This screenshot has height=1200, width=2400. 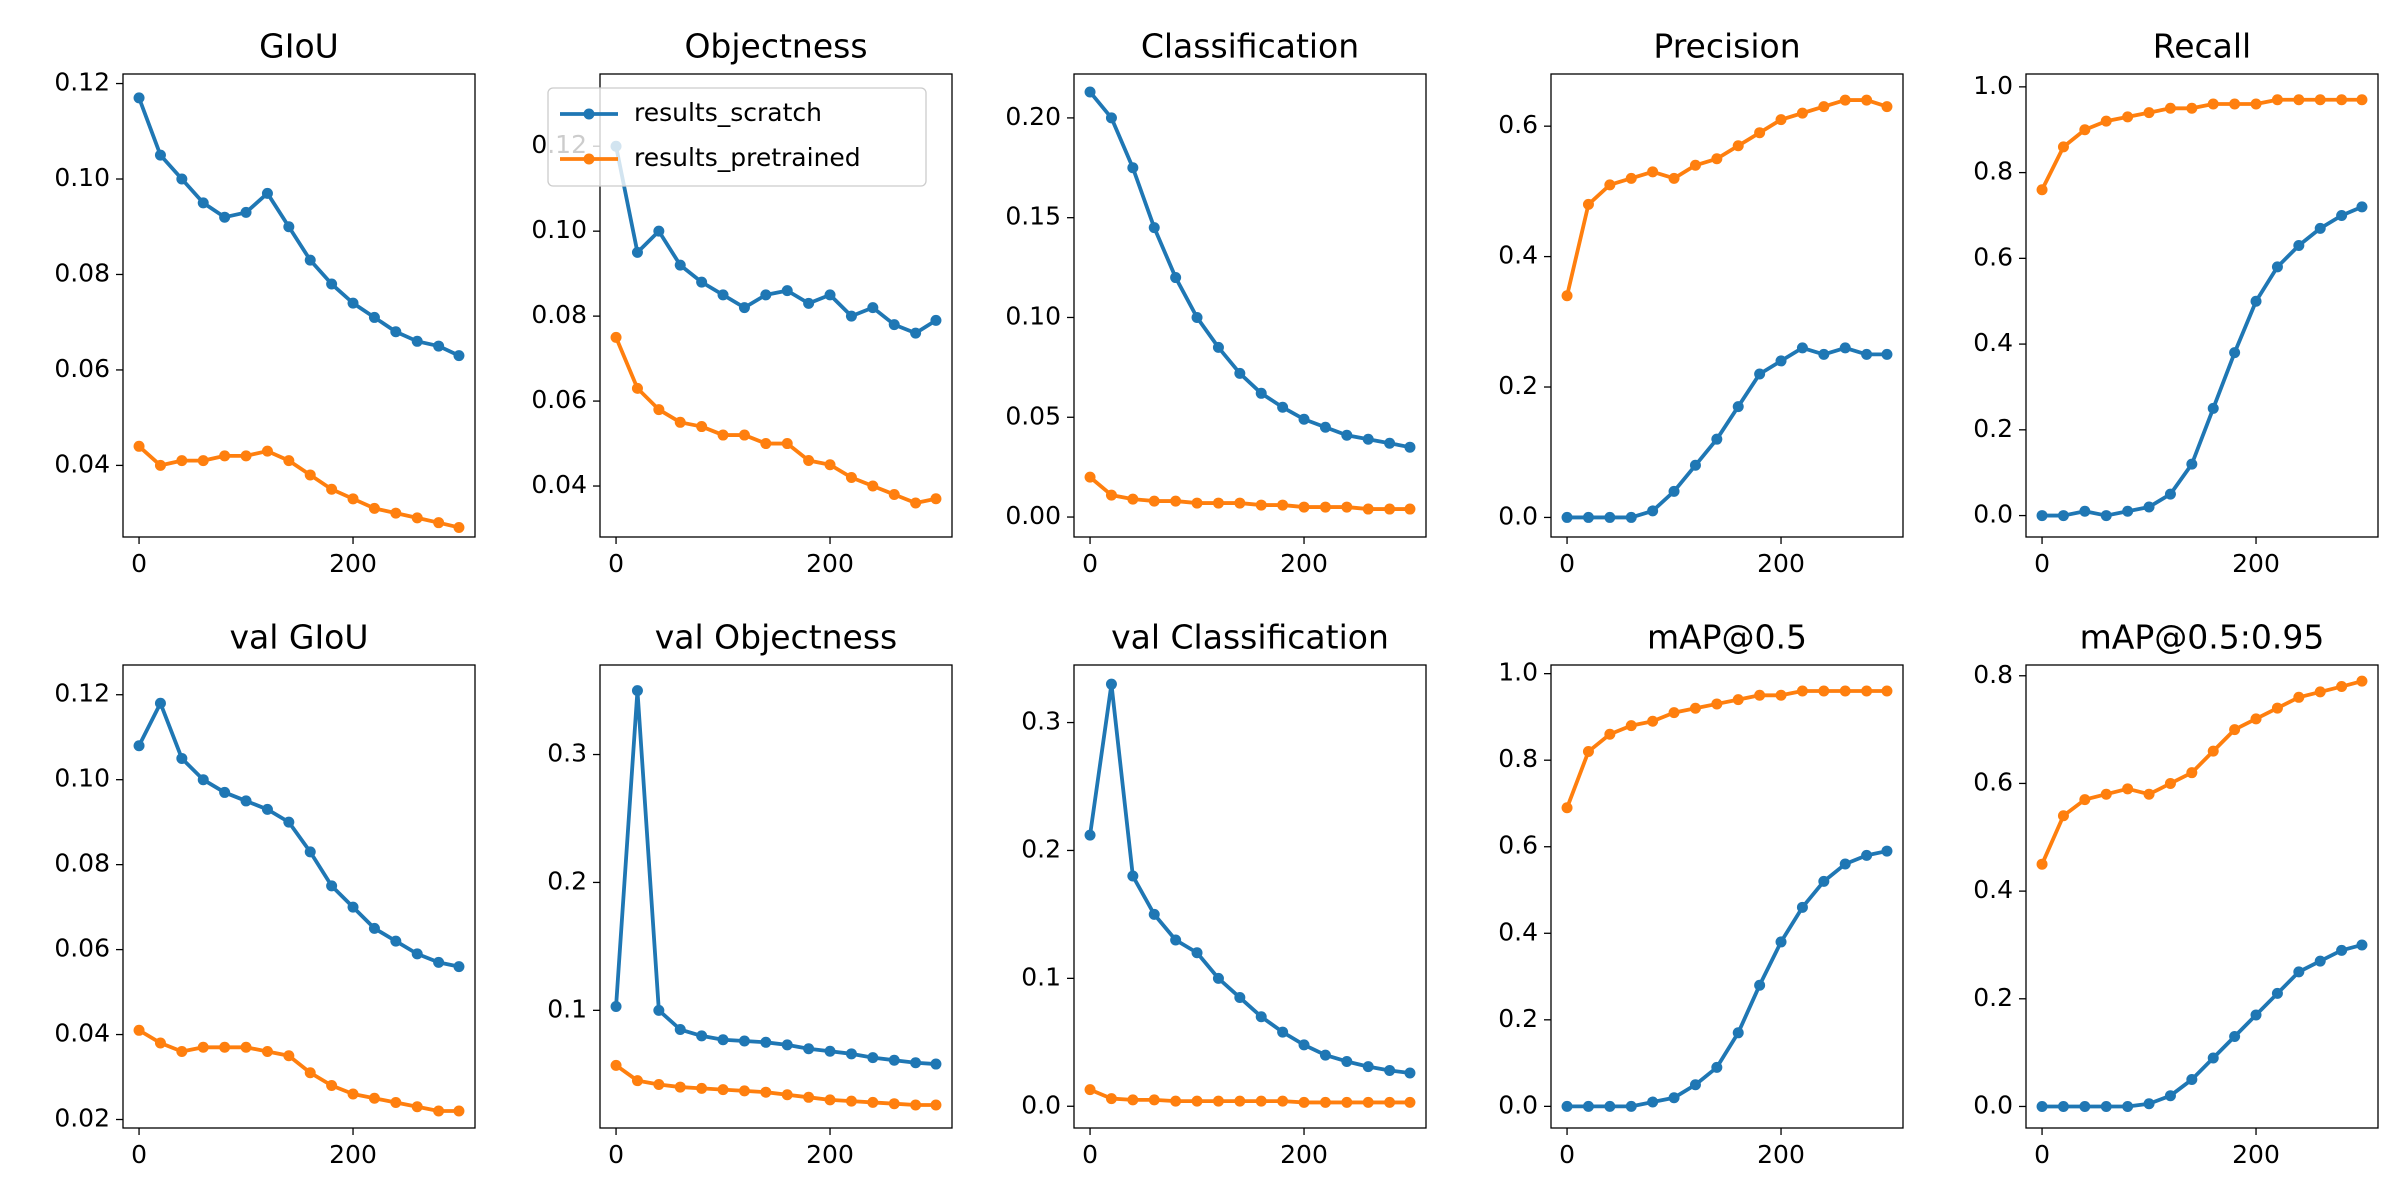 What do you see at coordinates (1250, 637) in the screenshot?
I see `chart-title: val Classification` at bounding box center [1250, 637].